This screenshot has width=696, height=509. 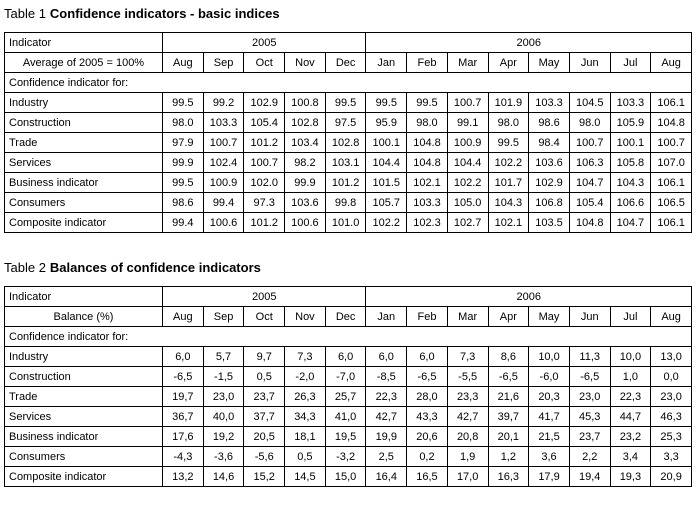 I want to click on value-cell: 100.1, so click(x=386, y=142).